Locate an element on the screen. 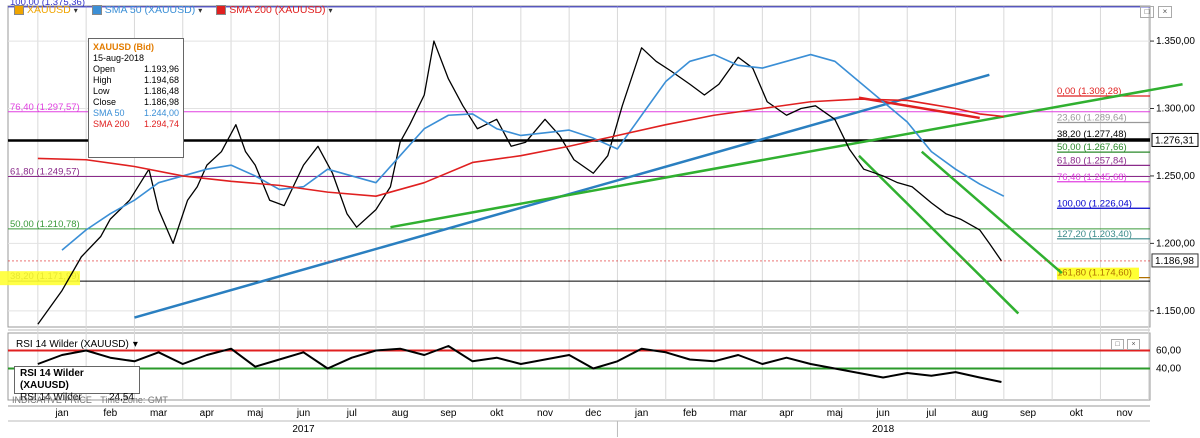 This screenshot has height=438, width=1200. price-tick-label: 1.250,00 is located at coordinates (1175, 176).